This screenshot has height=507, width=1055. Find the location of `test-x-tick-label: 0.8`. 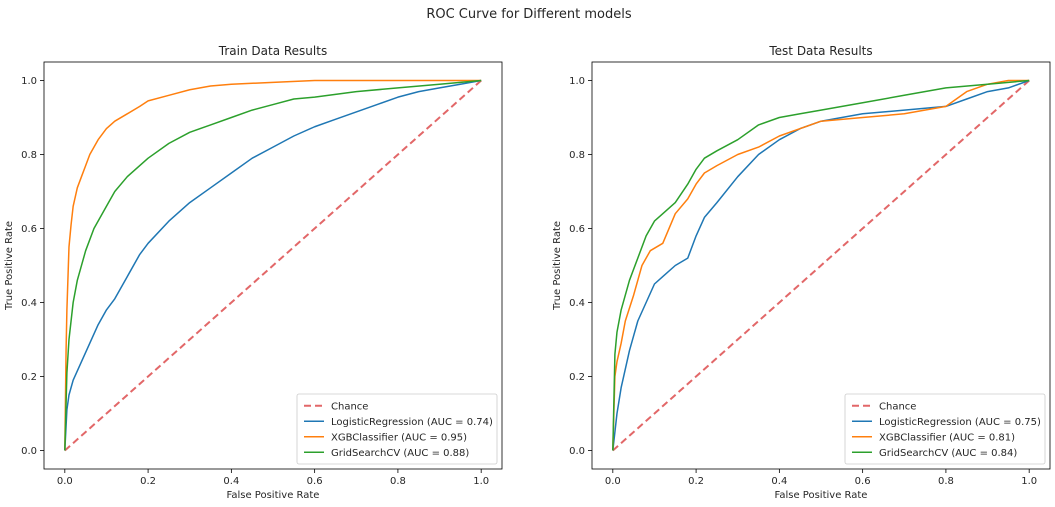

test-x-tick-label: 0.8 is located at coordinates (946, 481).